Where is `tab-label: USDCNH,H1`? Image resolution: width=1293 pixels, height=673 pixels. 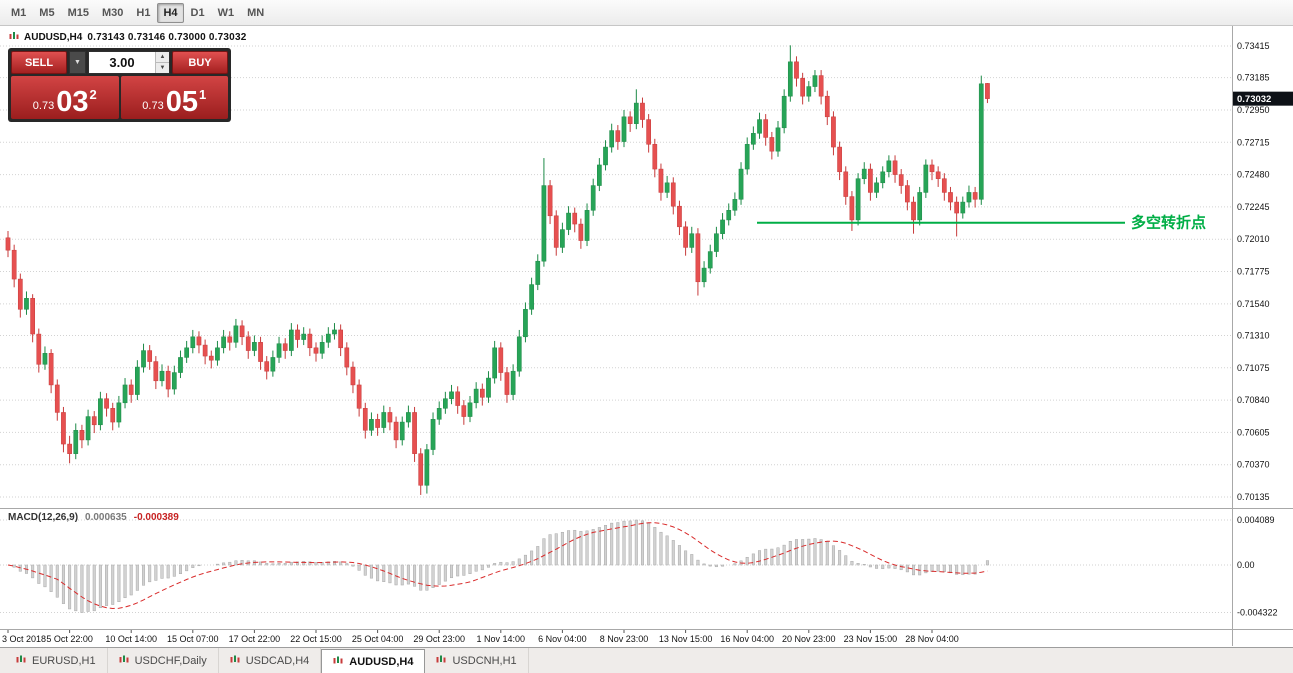
tab-label: USDCNH,H1 is located at coordinates (484, 660).